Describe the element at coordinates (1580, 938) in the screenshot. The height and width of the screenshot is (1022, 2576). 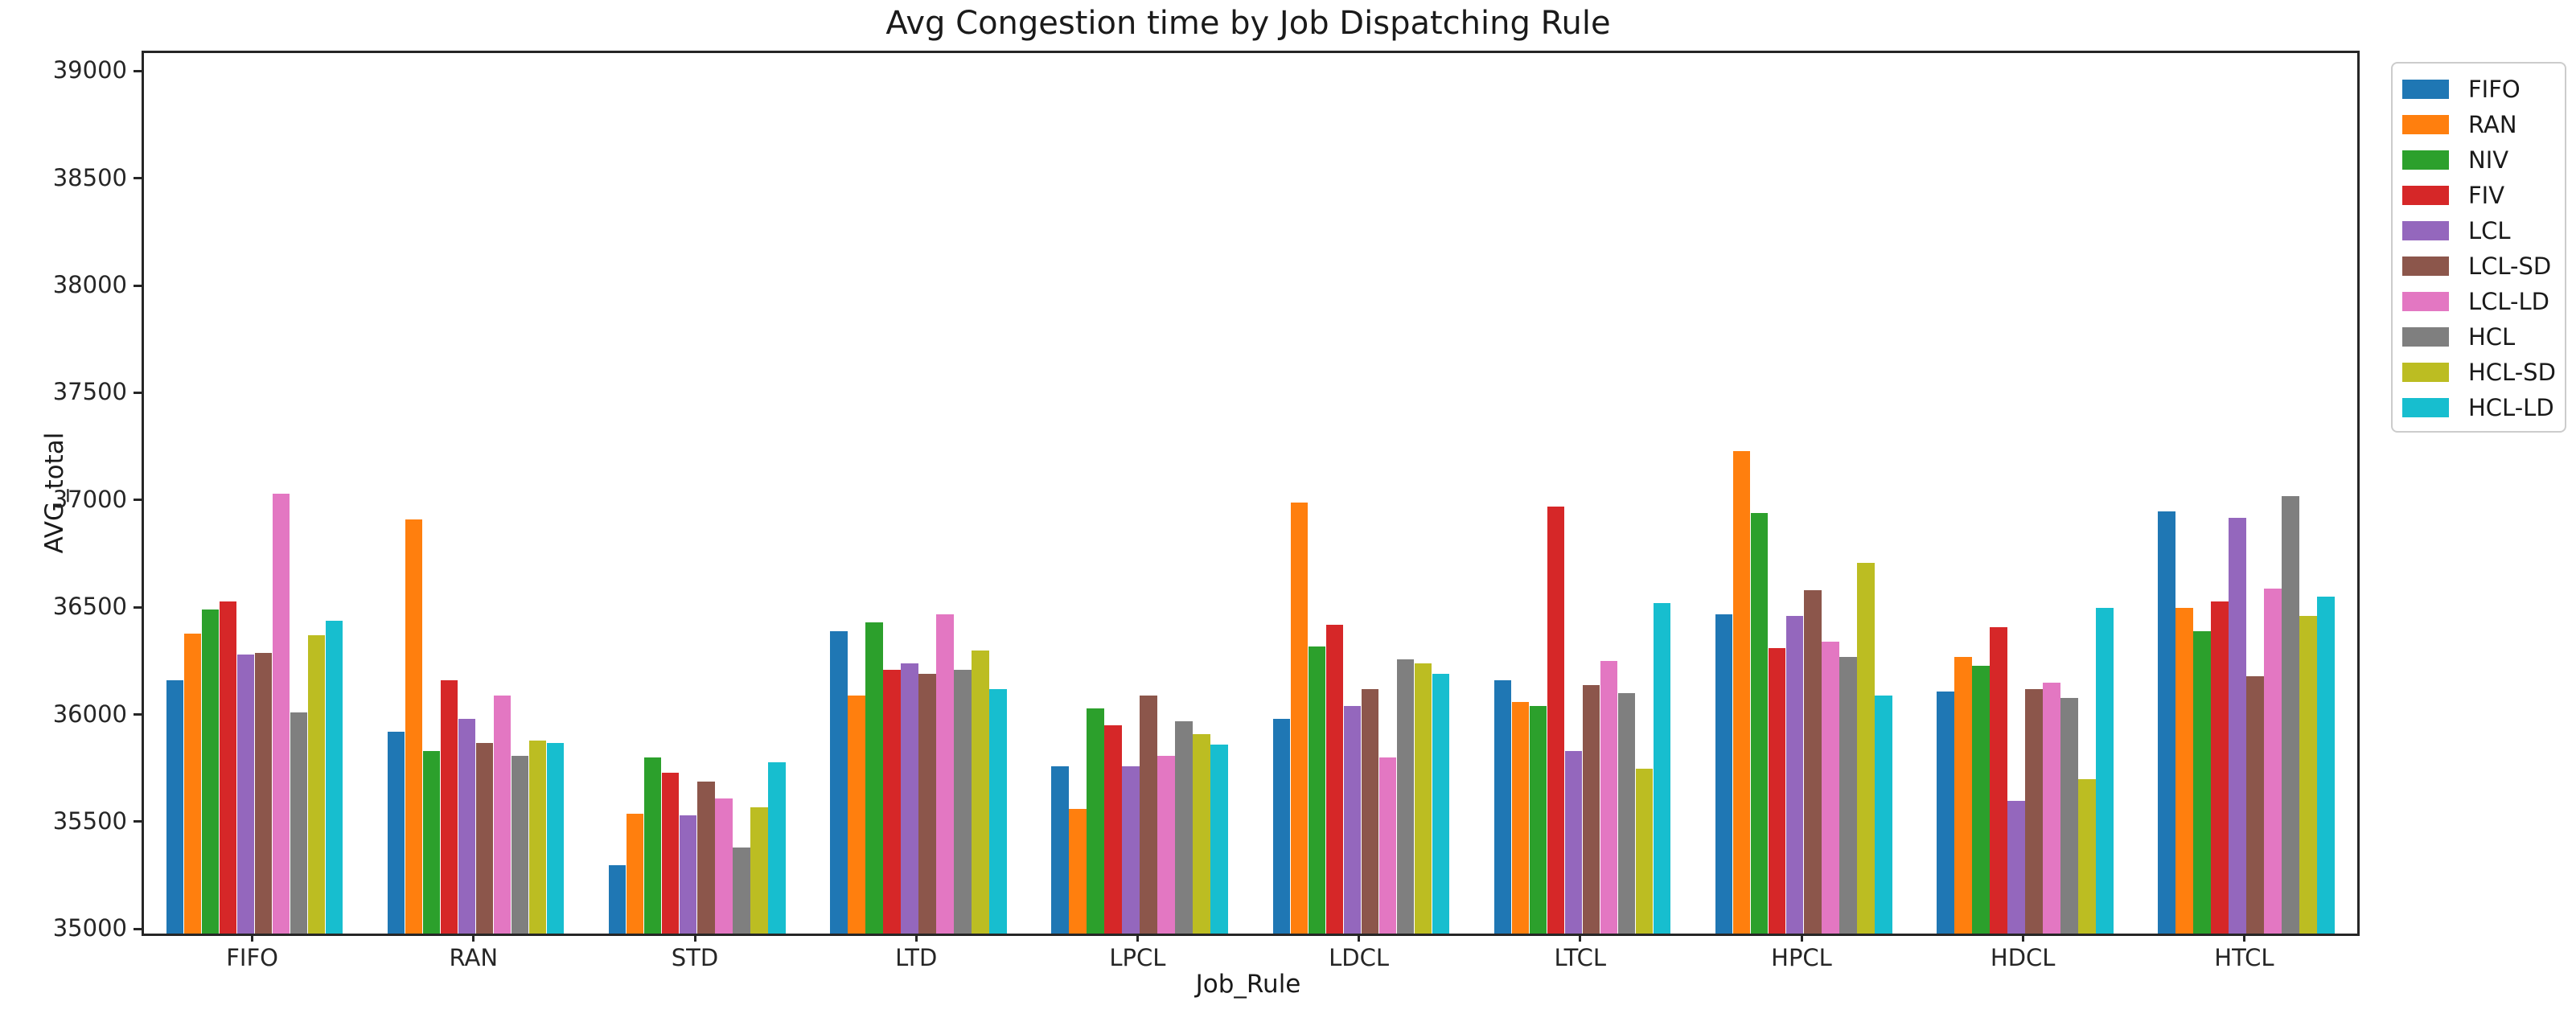
I see `x-tick-mark-LTCL` at that location.